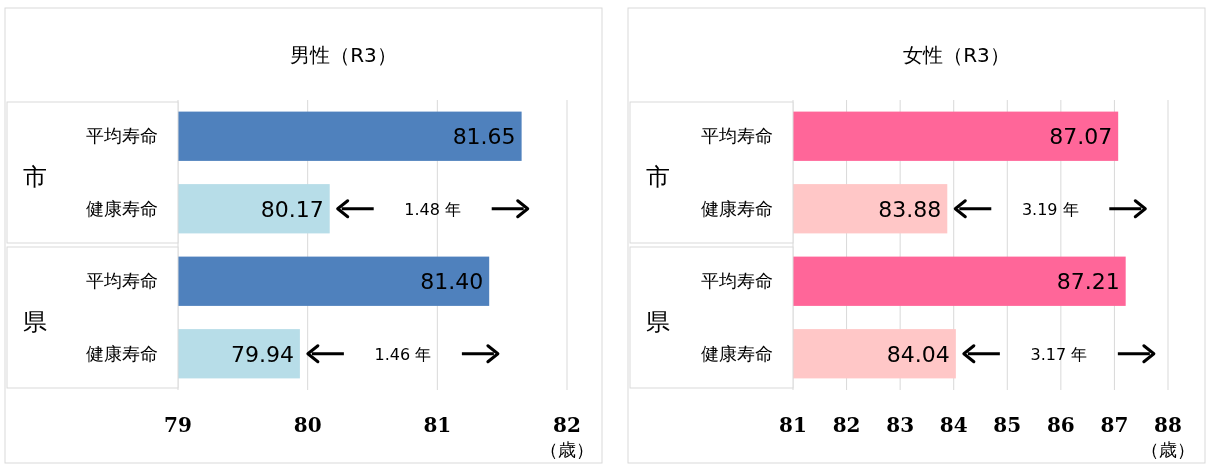 Image resolution: width=1210 pixels, height=466 pixels. What do you see at coordinates (953, 425) in the screenshot?
I see `x-tick-label: 84` at bounding box center [953, 425].